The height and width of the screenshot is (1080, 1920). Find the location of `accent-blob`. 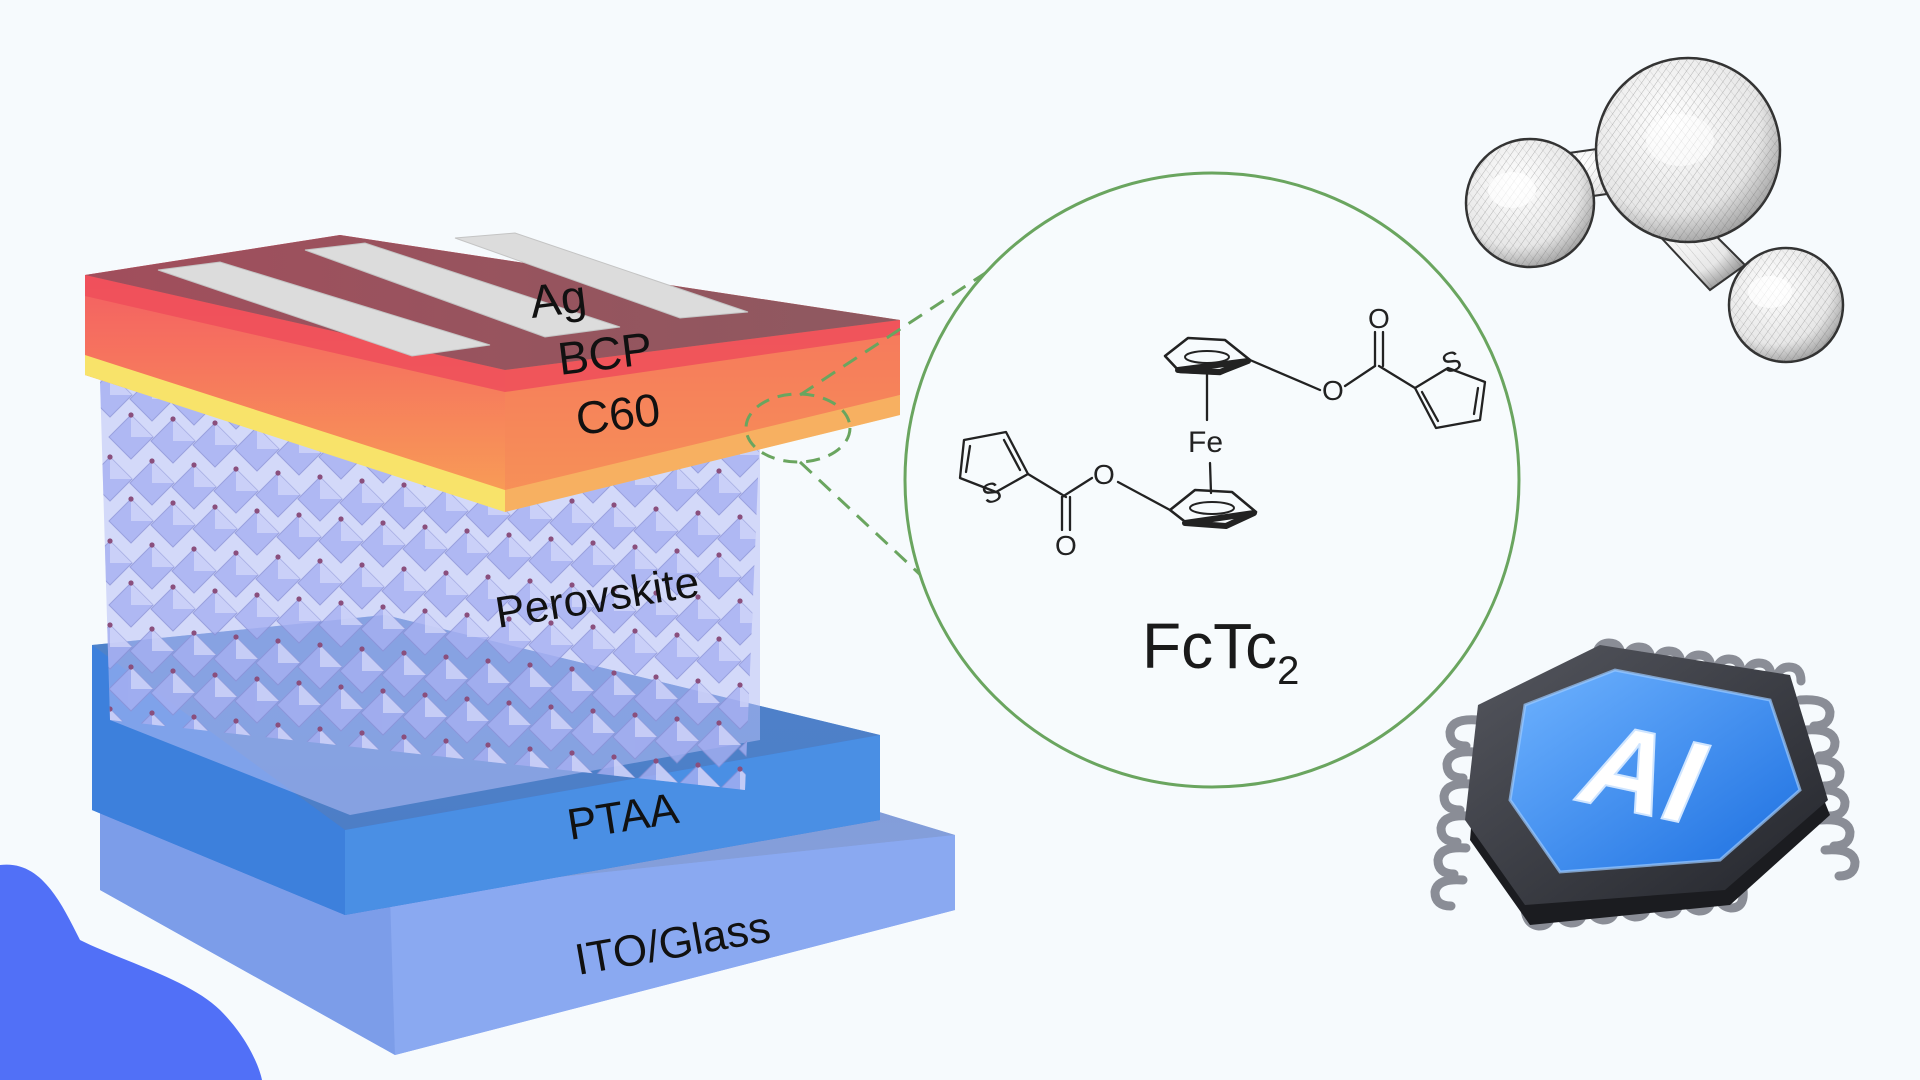

accent-blob is located at coordinates (131, 972).